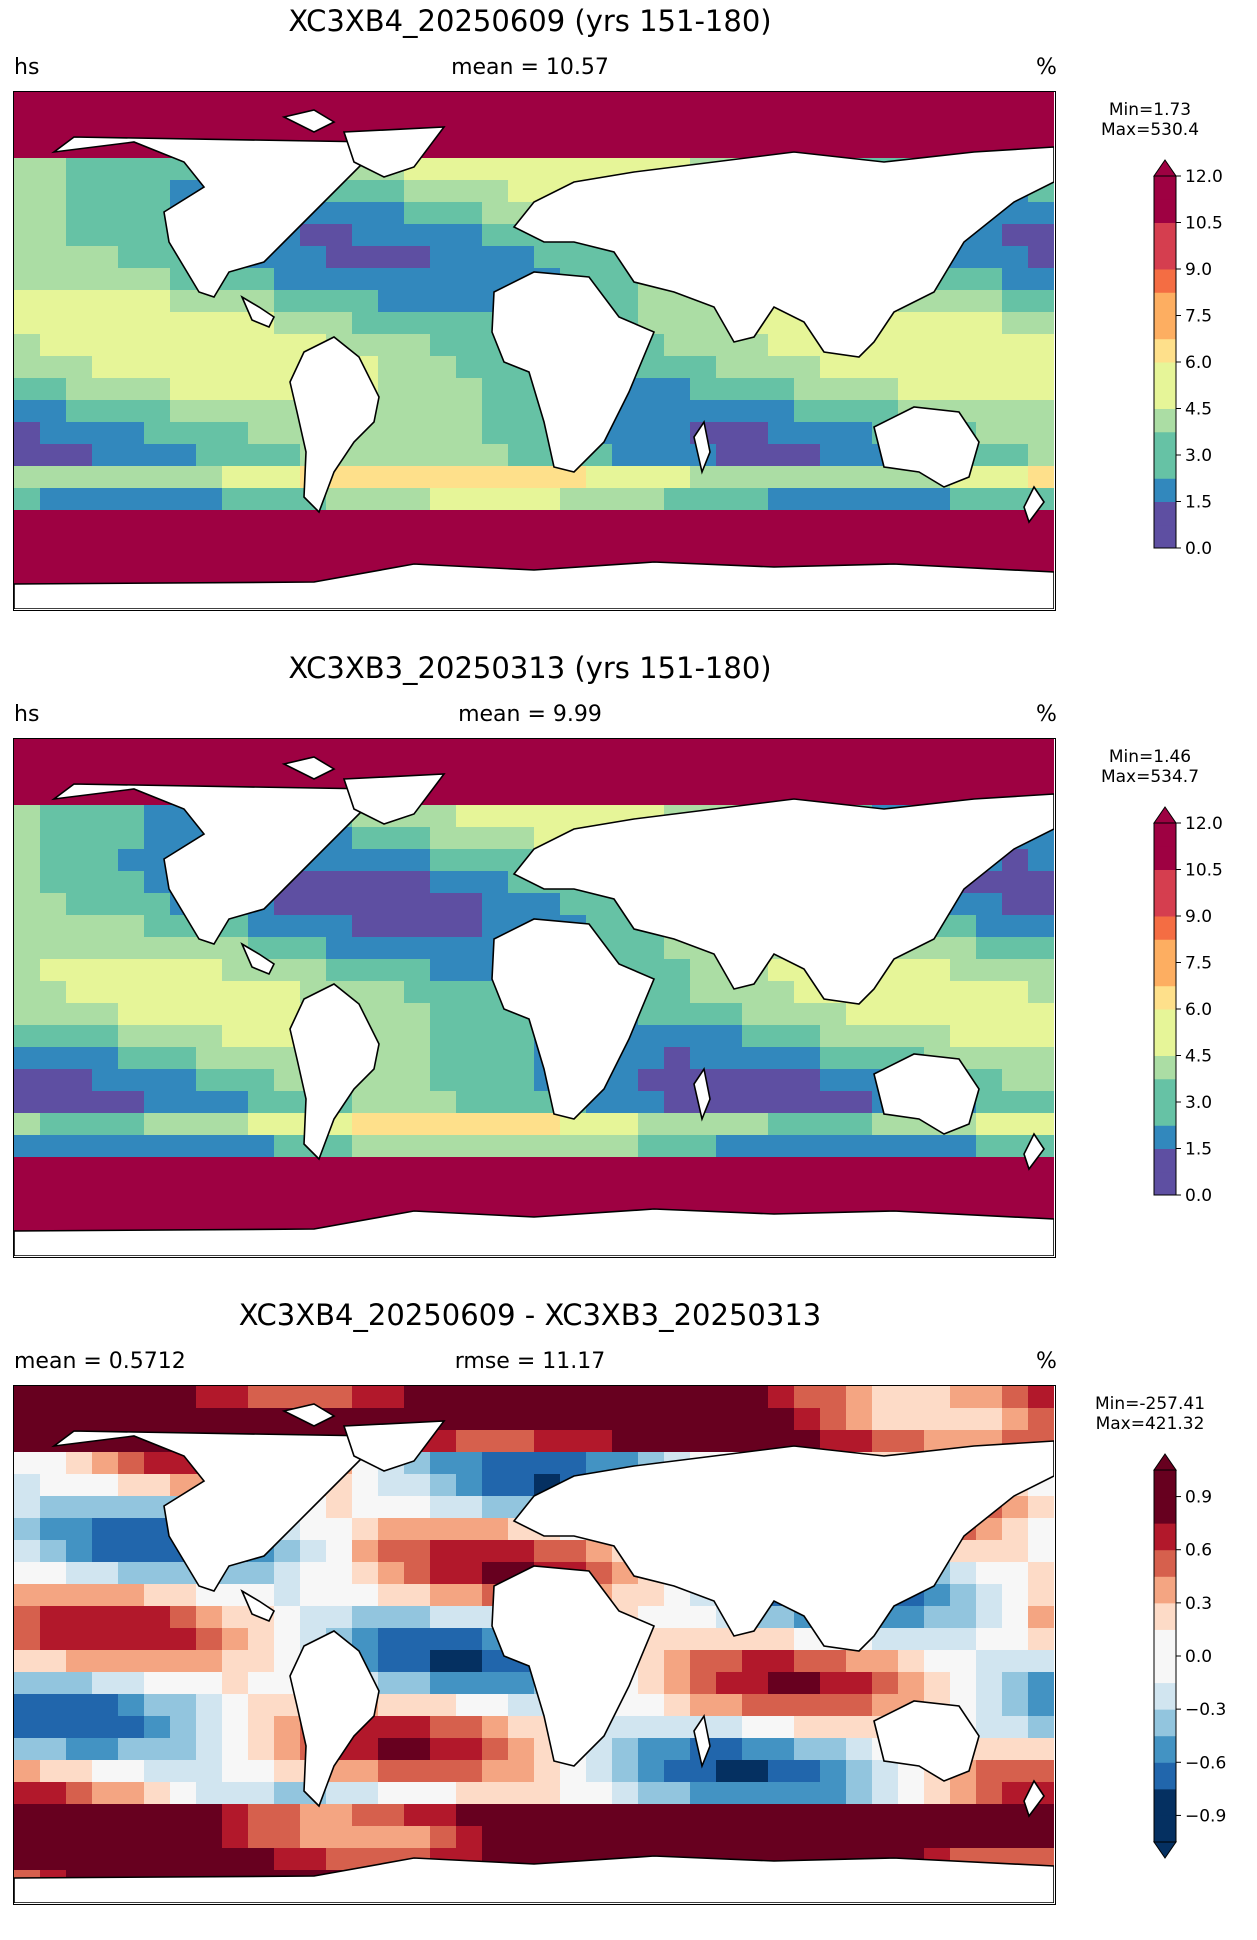 The image size is (1257, 1940). What do you see at coordinates (530, 21) in the screenshot?
I see `panel-title: XC3XB4_20250609 (yrs 151-180)` at bounding box center [530, 21].